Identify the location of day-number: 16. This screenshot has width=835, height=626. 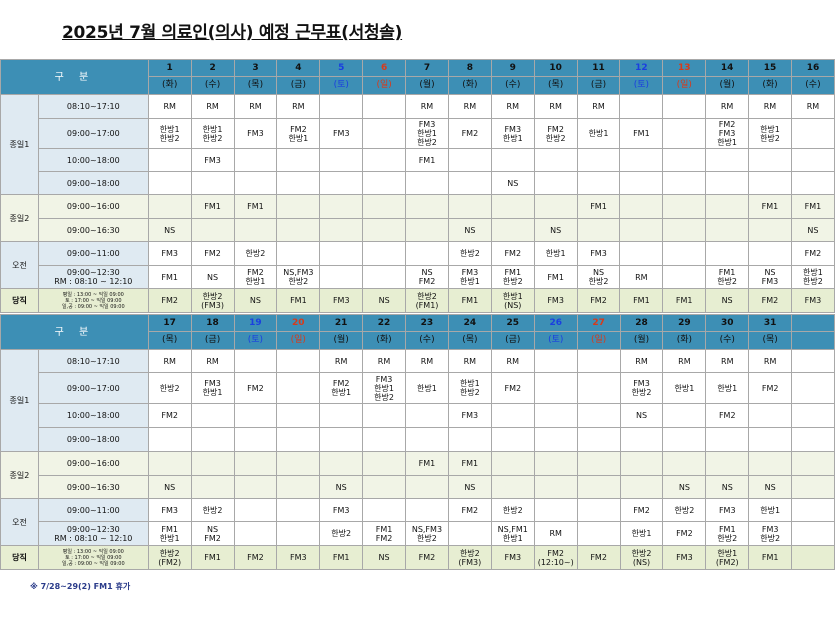
(812, 68).